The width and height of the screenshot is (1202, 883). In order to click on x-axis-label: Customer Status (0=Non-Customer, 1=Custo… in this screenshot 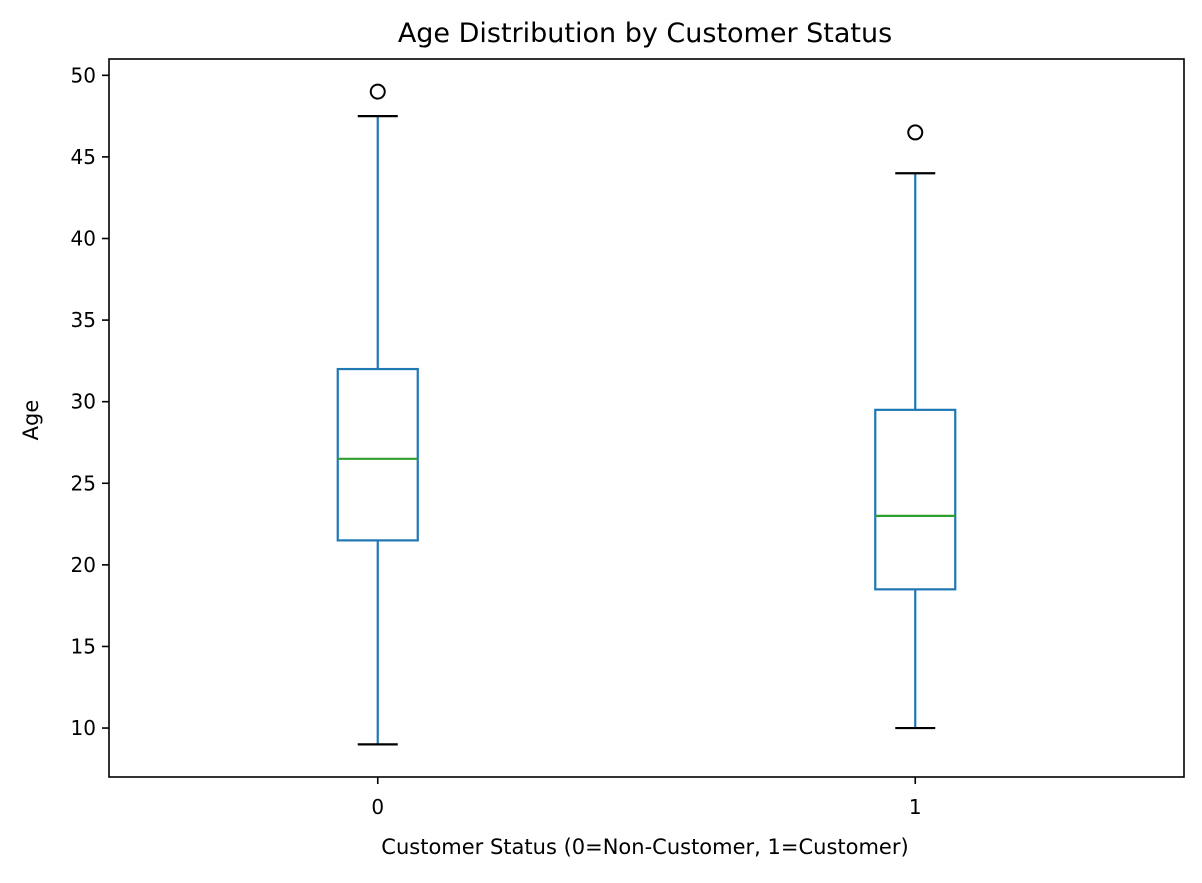, I will do `click(644, 847)`.